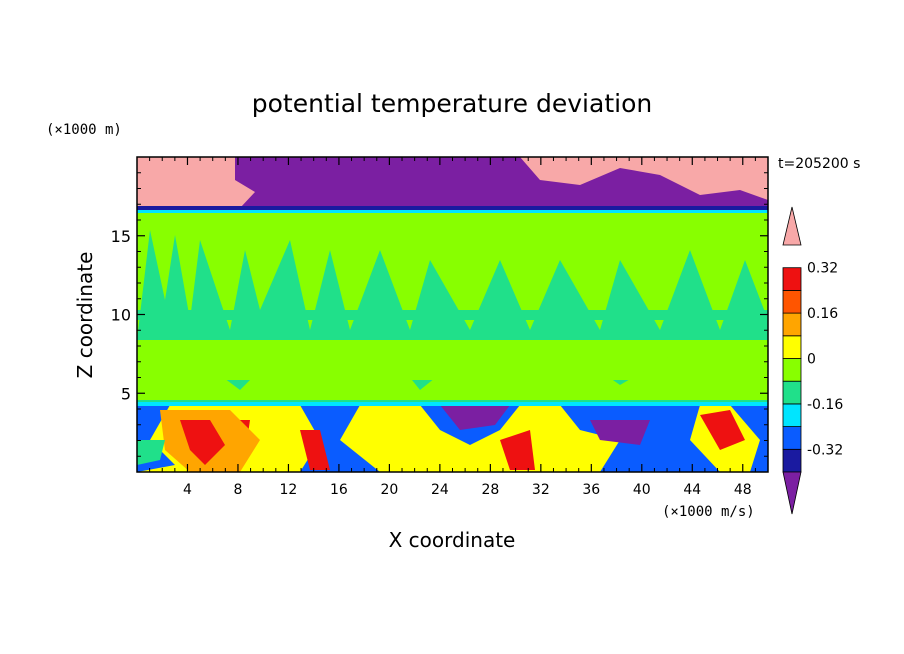  Describe the element at coordinates (490, 490) in the screenshot. I see `x-tick-label: 28` at that location.